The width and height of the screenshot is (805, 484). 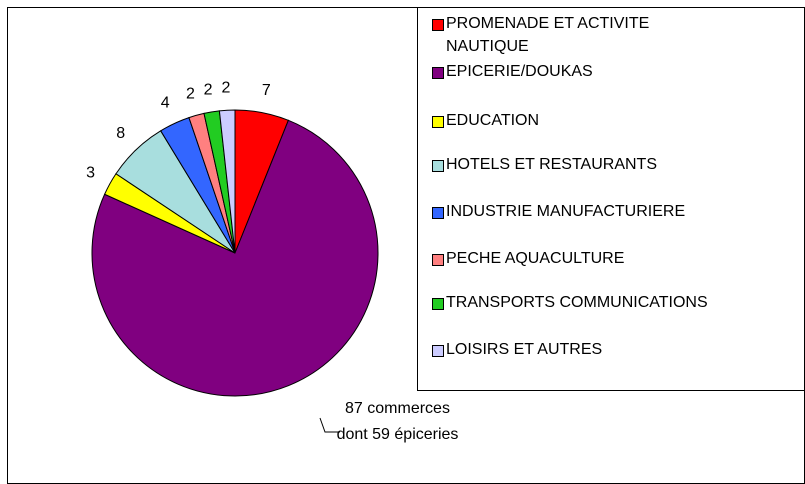 I want to click on legend-label: LOISIRS ET AUTRES, so click(x=524, y=349).